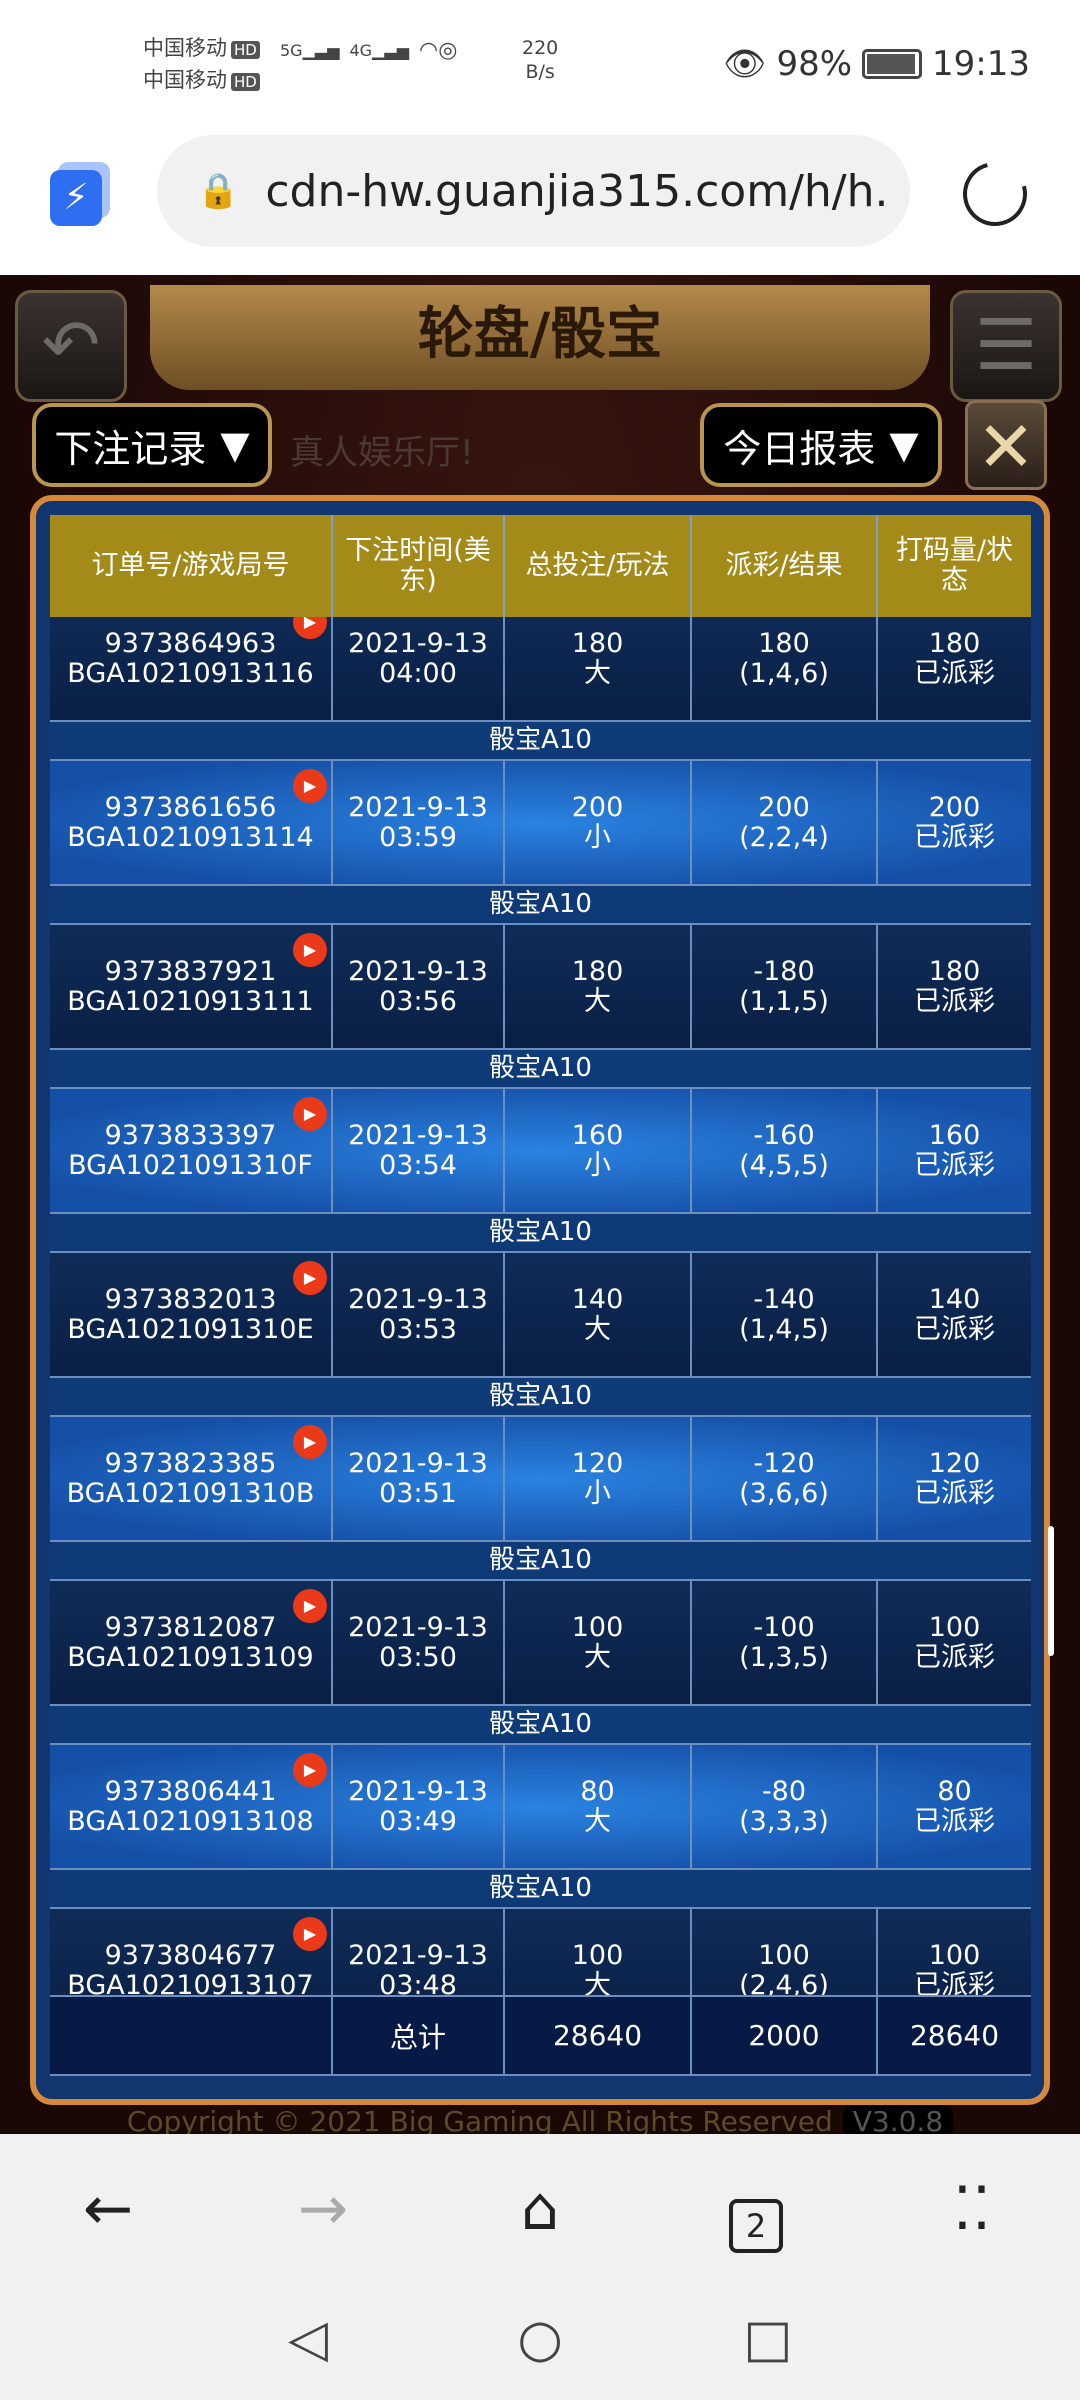 This screenshot has height=2400, width=1080. What do you see at coordinates (954, 1150) in the screenshot?
I see `status-cell: 160 已派彩` at bounding box center [954, 1150].